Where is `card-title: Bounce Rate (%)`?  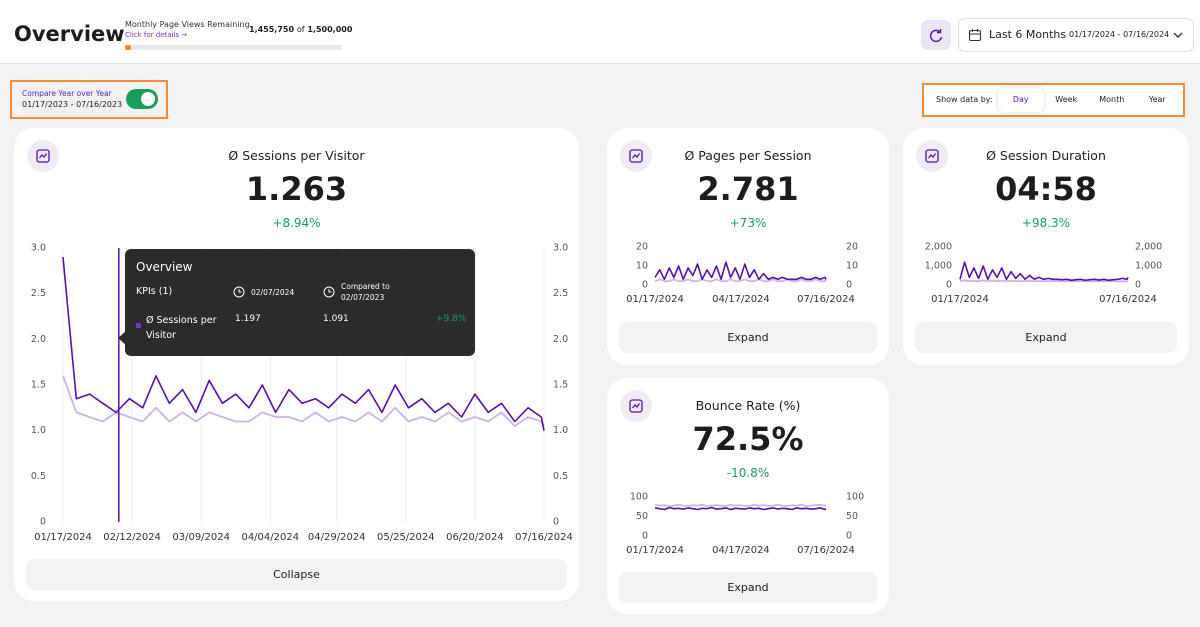
card-title: Bounce Rate (%) is located at coordinates (748, 405).